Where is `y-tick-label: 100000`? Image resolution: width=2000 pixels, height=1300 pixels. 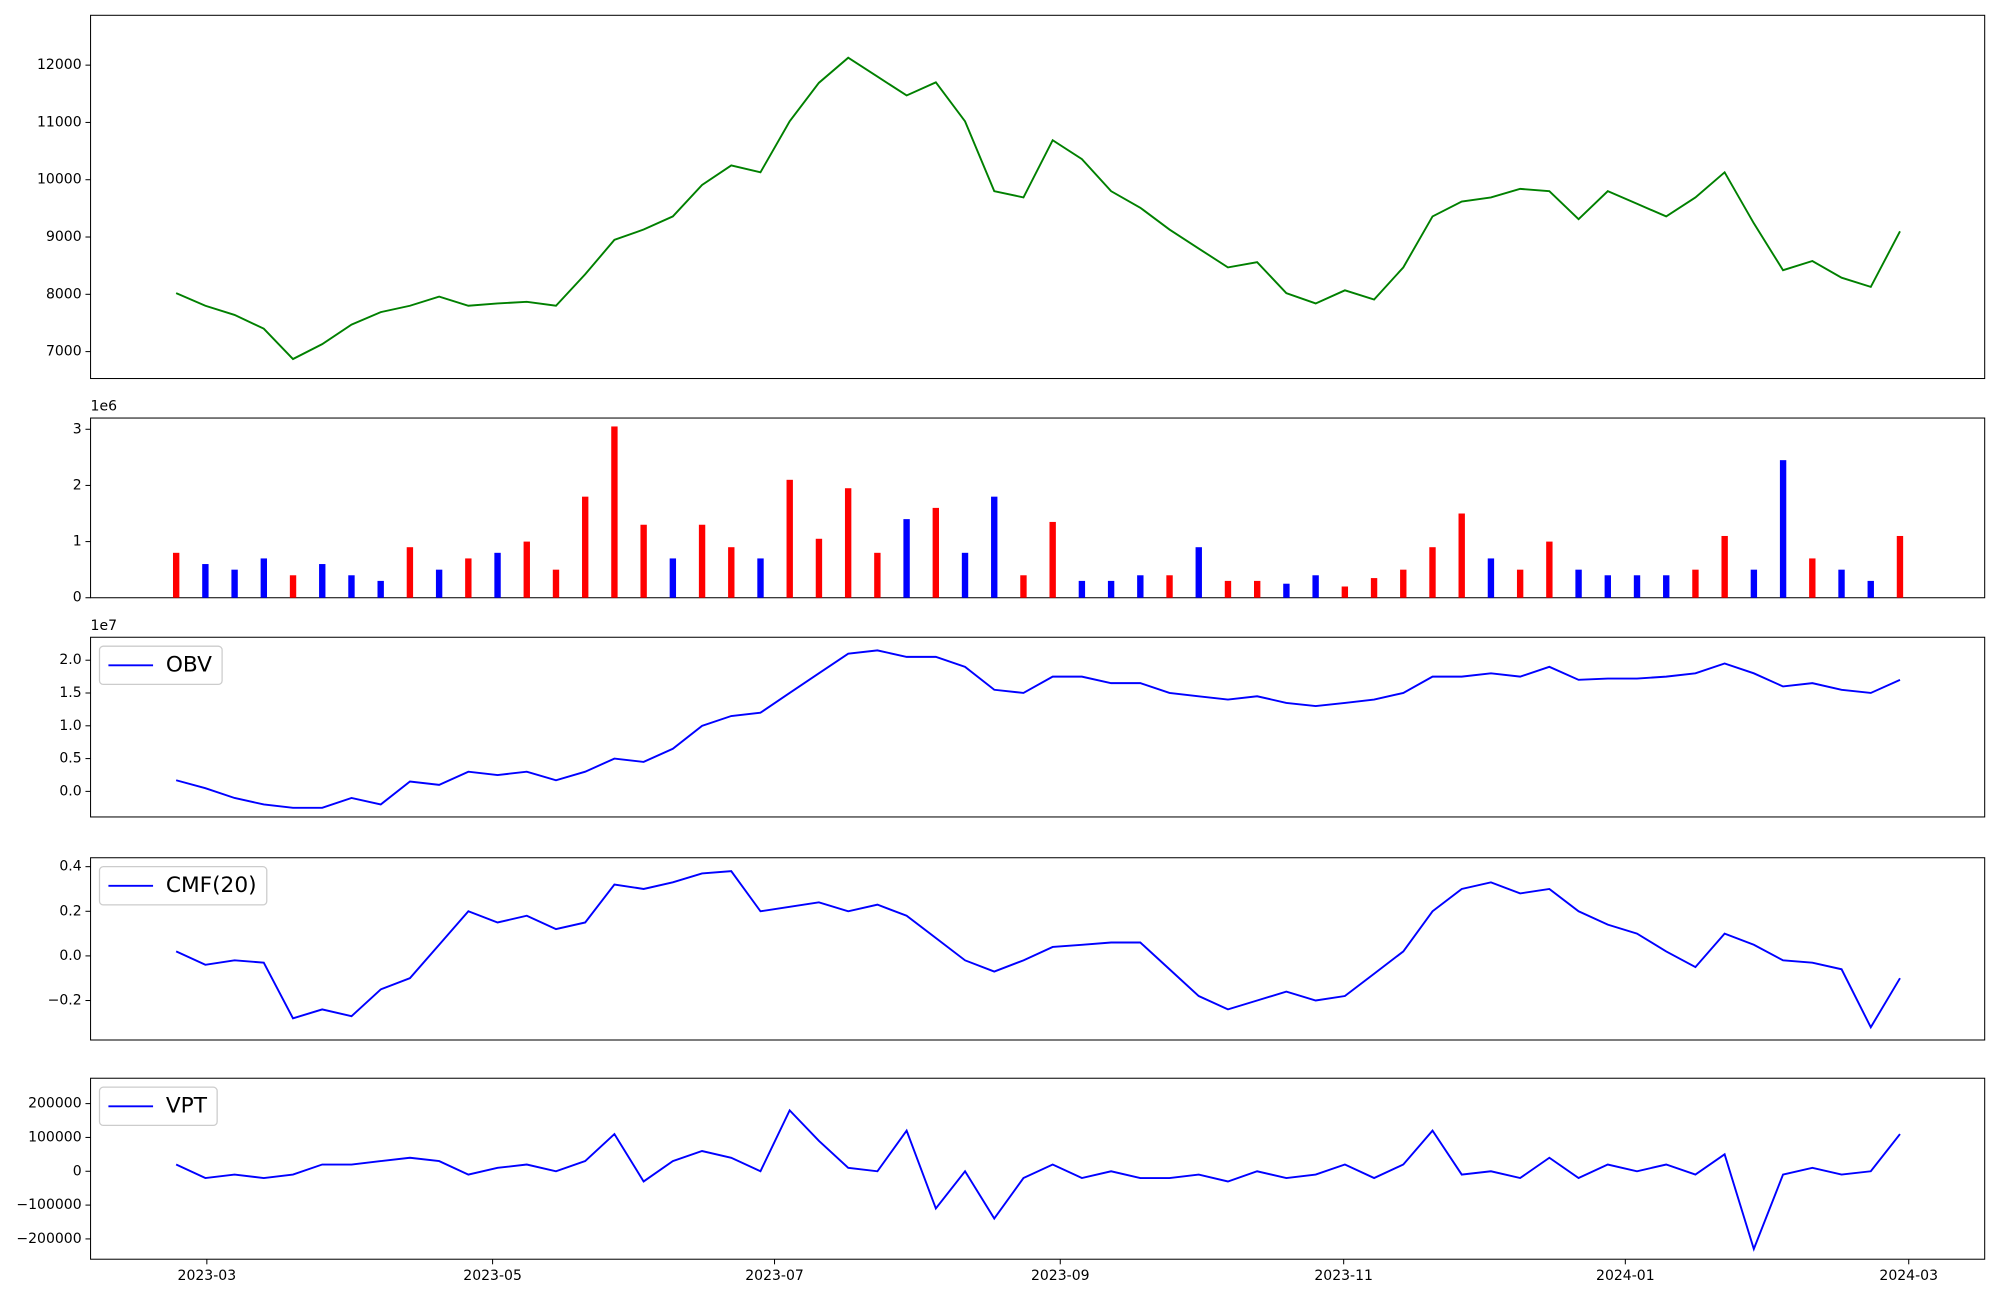 y-tick-label: 100000 is located at coordinates (55, 1137).